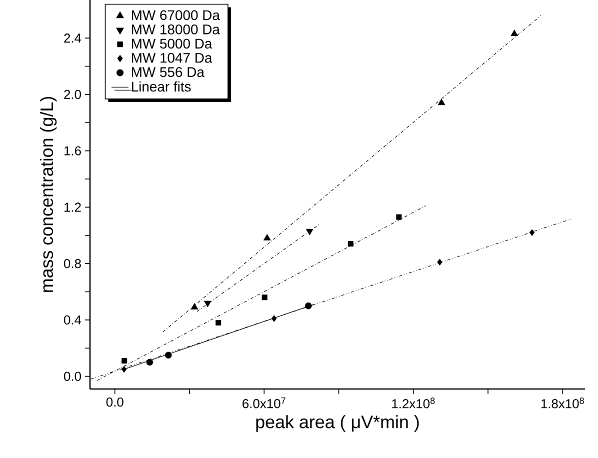 The height and width of the screenshot is (458, 598). Describe the element at coordinates (73, 38) in the screenshot. I see `y-tick-label: 2.4` at that location.